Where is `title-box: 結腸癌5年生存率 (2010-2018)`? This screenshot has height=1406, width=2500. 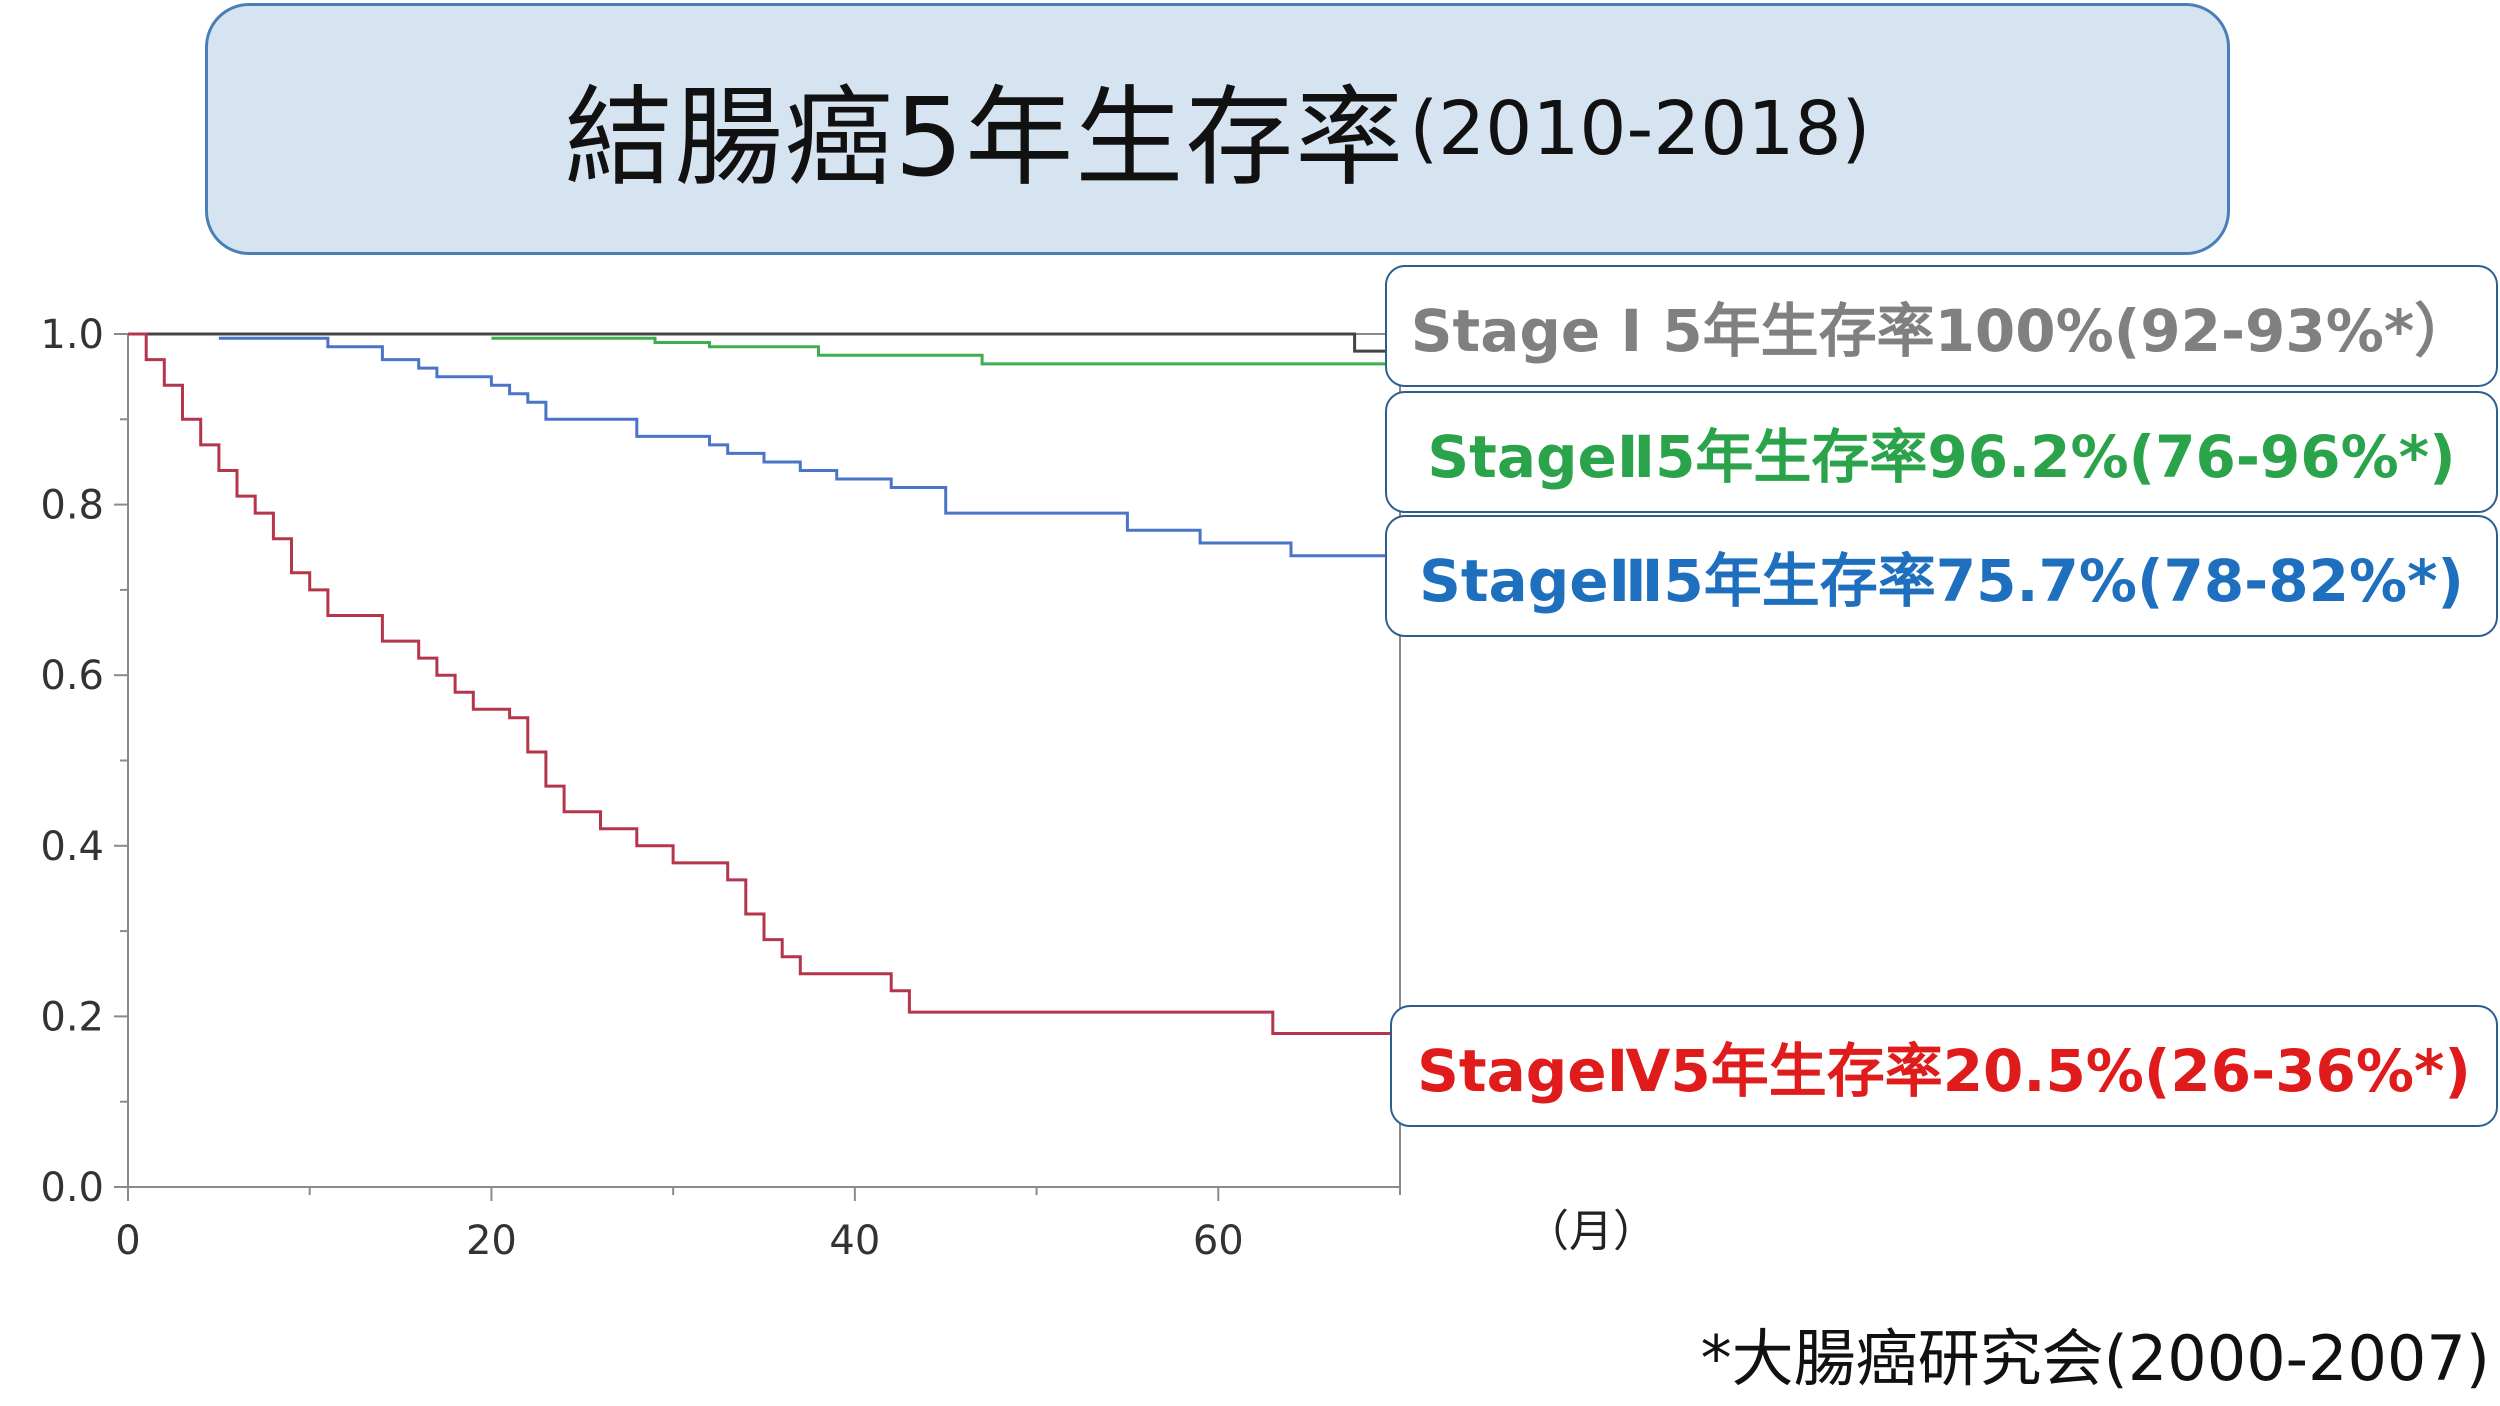 title-box: 結腸癌5年生存率 (2010-2018) is located at coordinates (1217, 129).